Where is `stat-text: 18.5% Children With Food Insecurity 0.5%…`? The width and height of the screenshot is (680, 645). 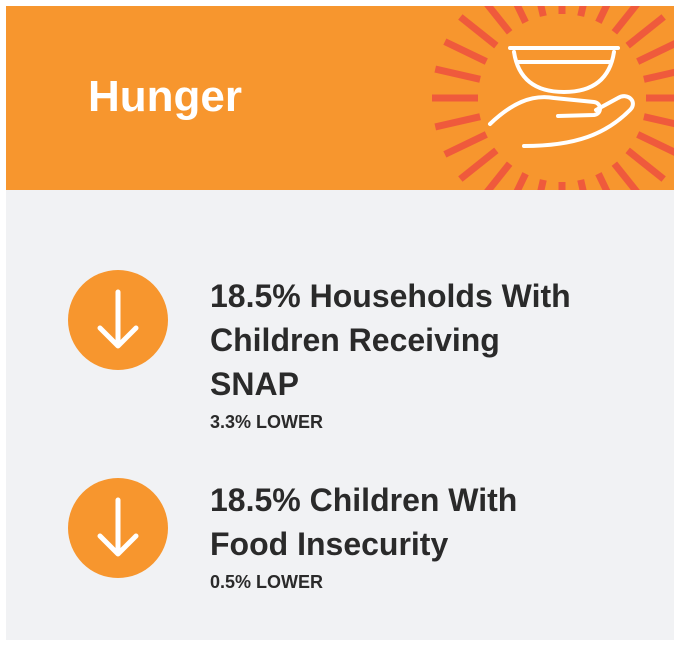
stat-text: 18.5% Children With Food Insecurity 0.5%… is located at coordinates (400, 535).